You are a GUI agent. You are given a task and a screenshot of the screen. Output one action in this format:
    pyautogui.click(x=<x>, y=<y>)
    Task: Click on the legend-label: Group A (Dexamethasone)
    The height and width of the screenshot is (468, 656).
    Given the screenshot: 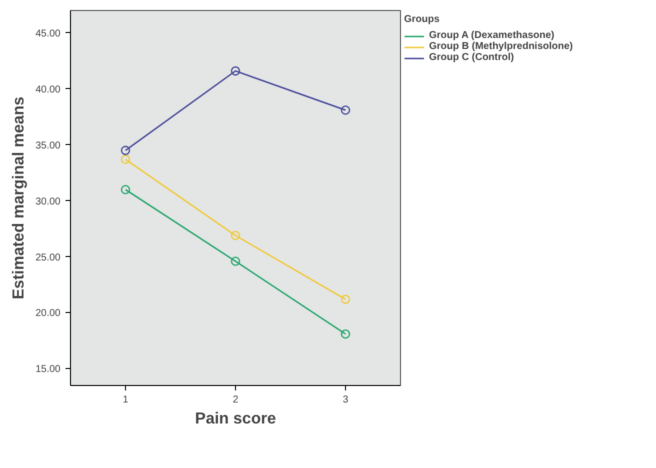 What is the action you would take?
    pyautogui.click(x=491, y=35)
    